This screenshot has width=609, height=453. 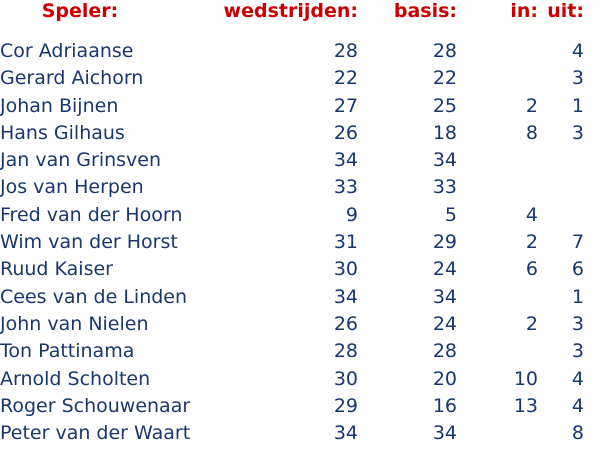 What do you see at coordinates (444, 187) in the screenshot?
I see `basis-cell: 33` at bounding box center [444, 187].